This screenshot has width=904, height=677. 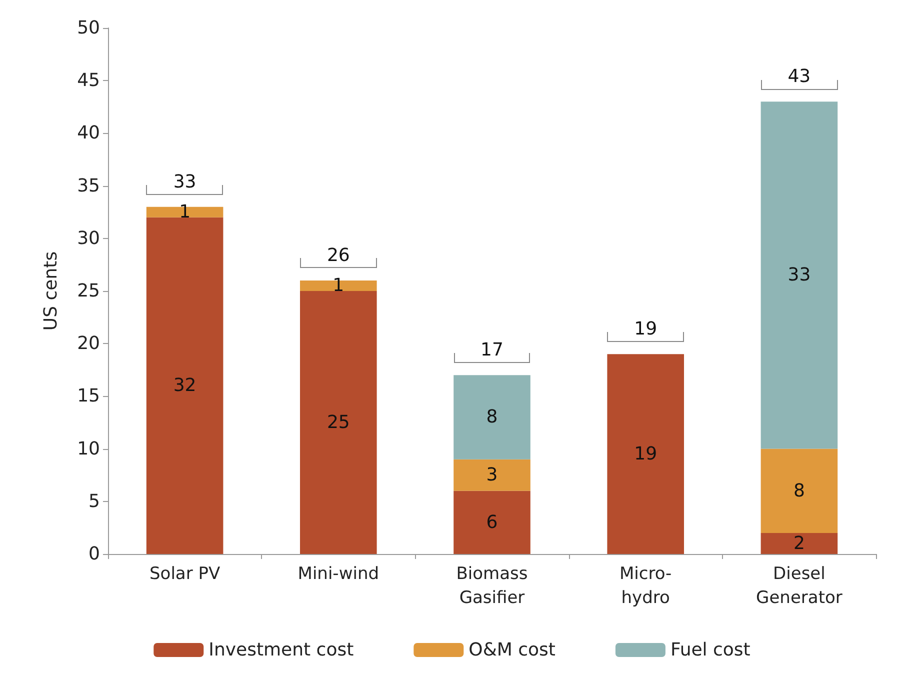 What do you see at coordinates (88, 238) in the screenshot?
I see `y-tick-label: 30` at bounding box center [88, 238].